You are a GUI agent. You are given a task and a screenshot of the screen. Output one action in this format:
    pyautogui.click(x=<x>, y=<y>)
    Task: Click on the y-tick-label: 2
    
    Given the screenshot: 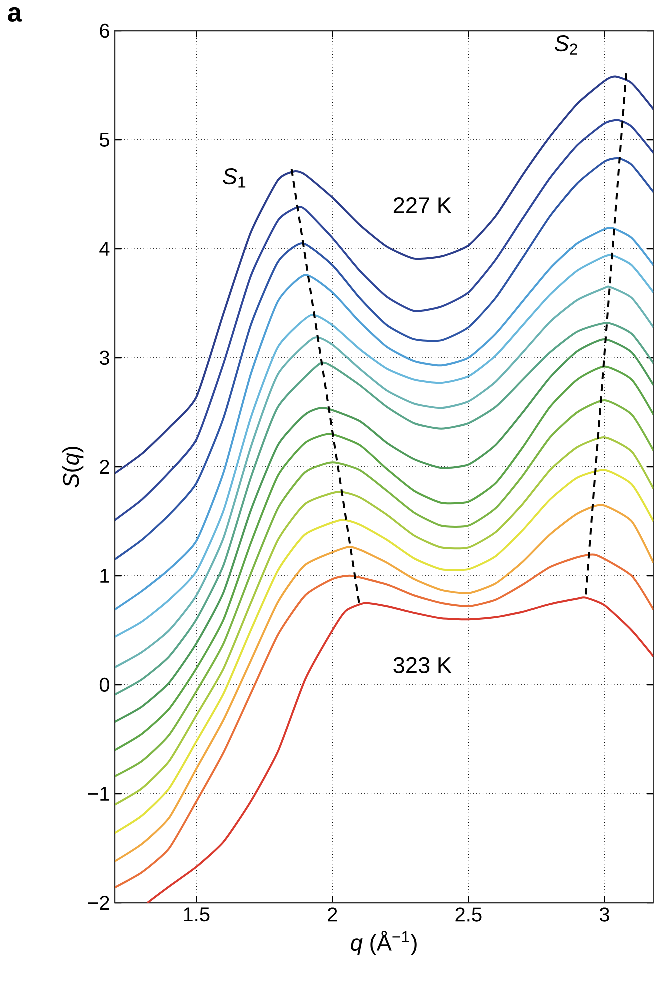 What is the action you would take?
    pyautogui.click(x=105, y=467)
    